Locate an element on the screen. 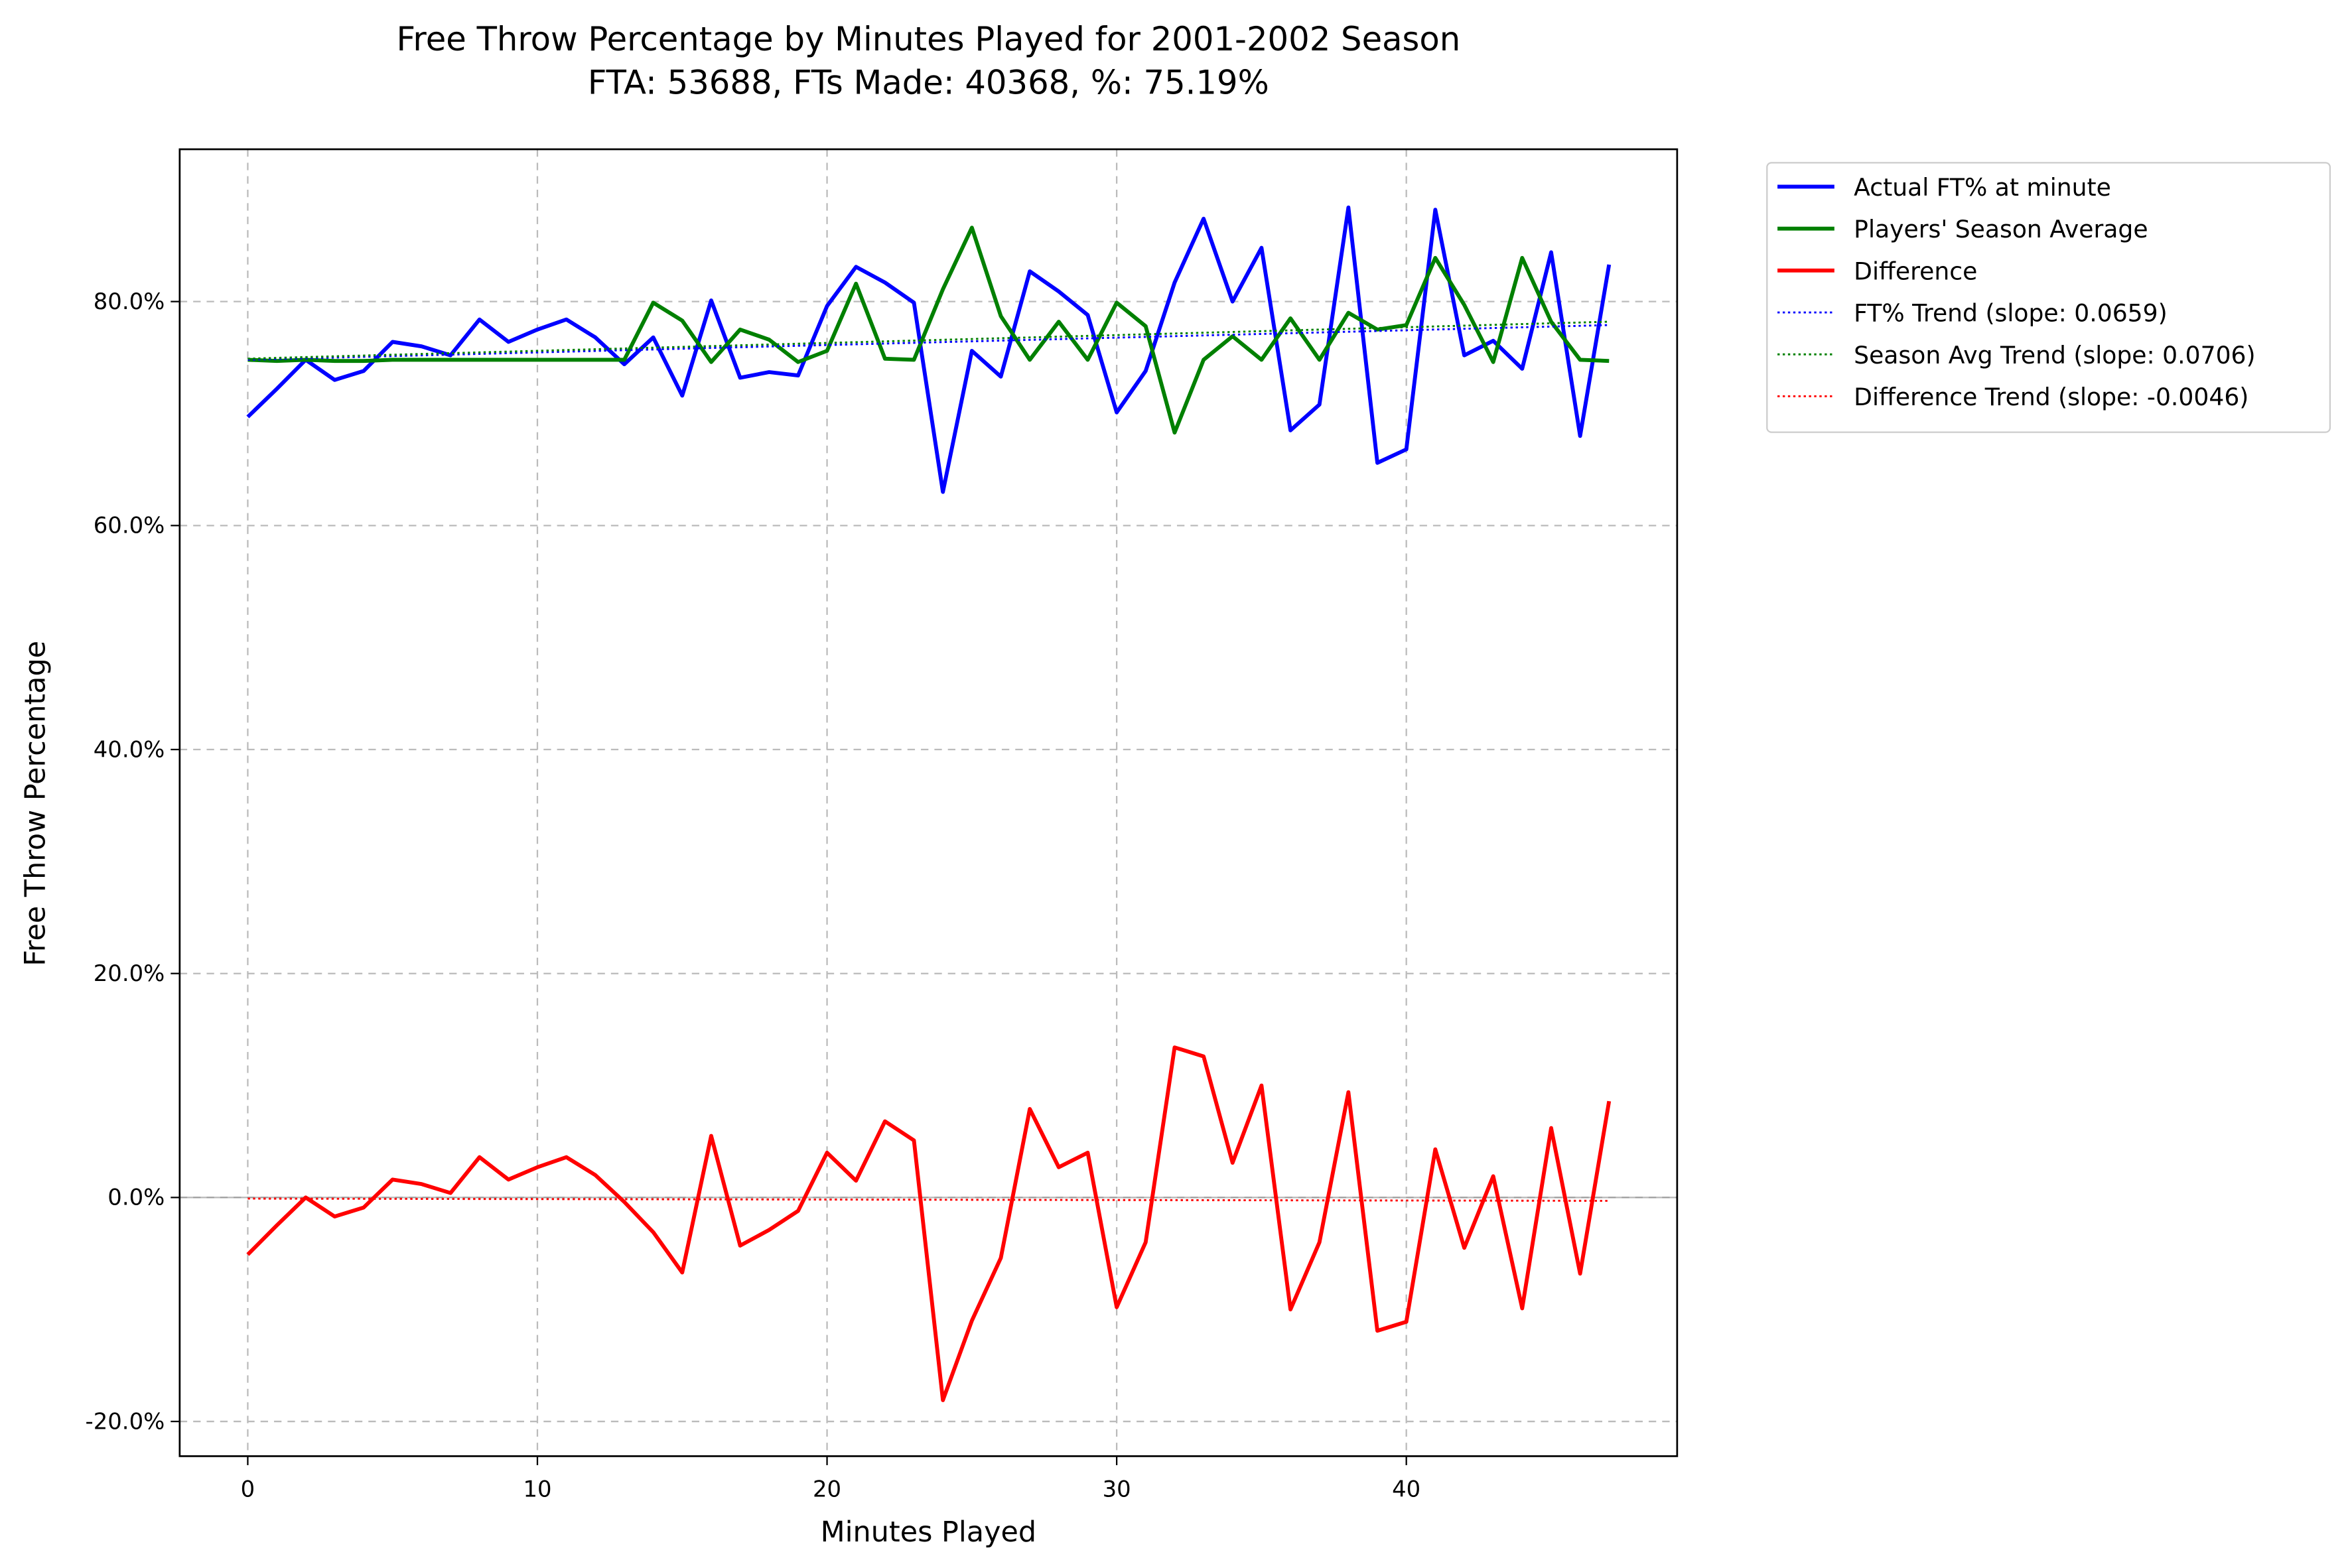  legend-label: Players' Season Average is located at coordinates (2001, 229).